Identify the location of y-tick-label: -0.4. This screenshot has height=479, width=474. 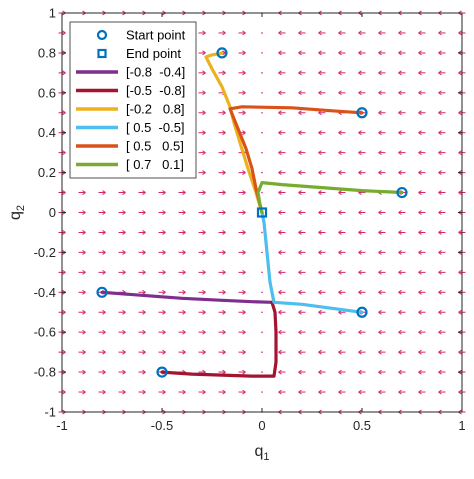
(45, 292).